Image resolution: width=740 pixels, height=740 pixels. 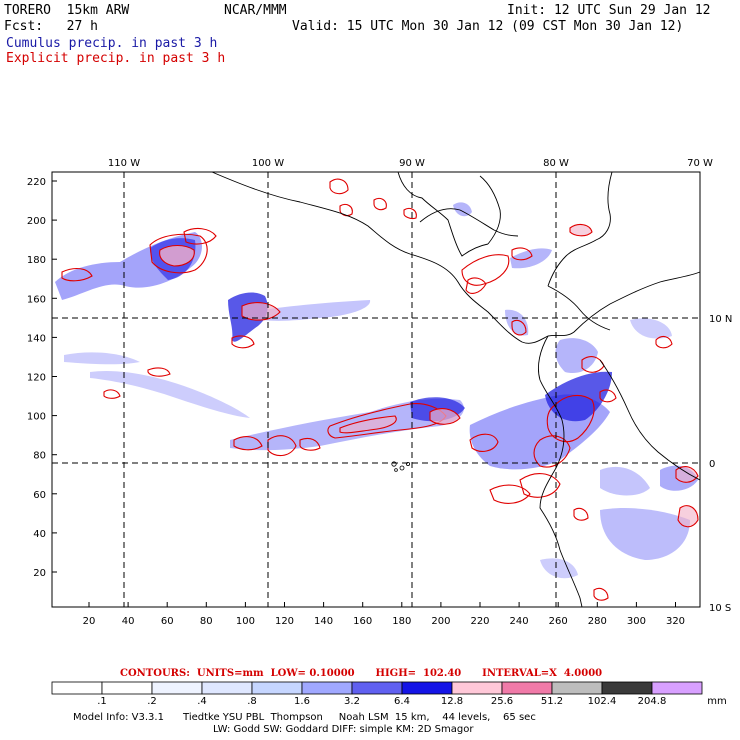 I want to click on x-index-label: 100, so click(x=245, y=621).